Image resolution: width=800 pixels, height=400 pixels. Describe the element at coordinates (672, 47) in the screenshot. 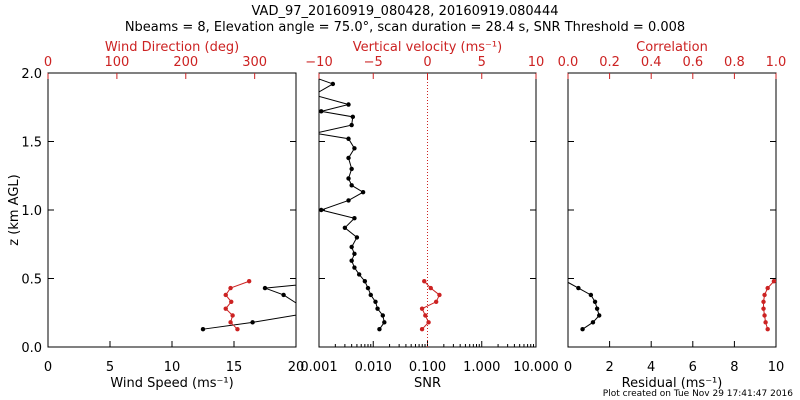

I see `x-top-axis-label: Correlation` at that location.